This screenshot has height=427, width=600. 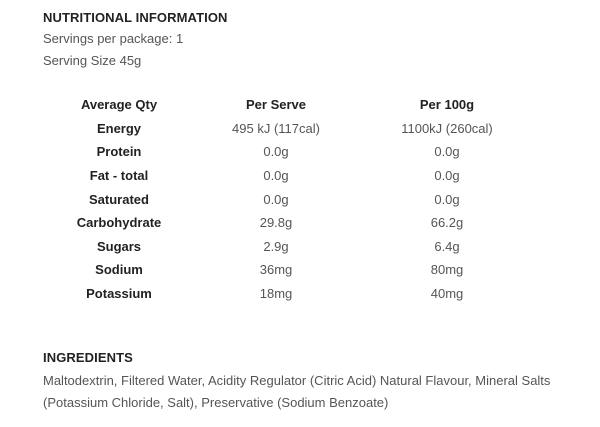 I want to click on servings-per-package: Servings per package: 1, so click(x=113, y=38).